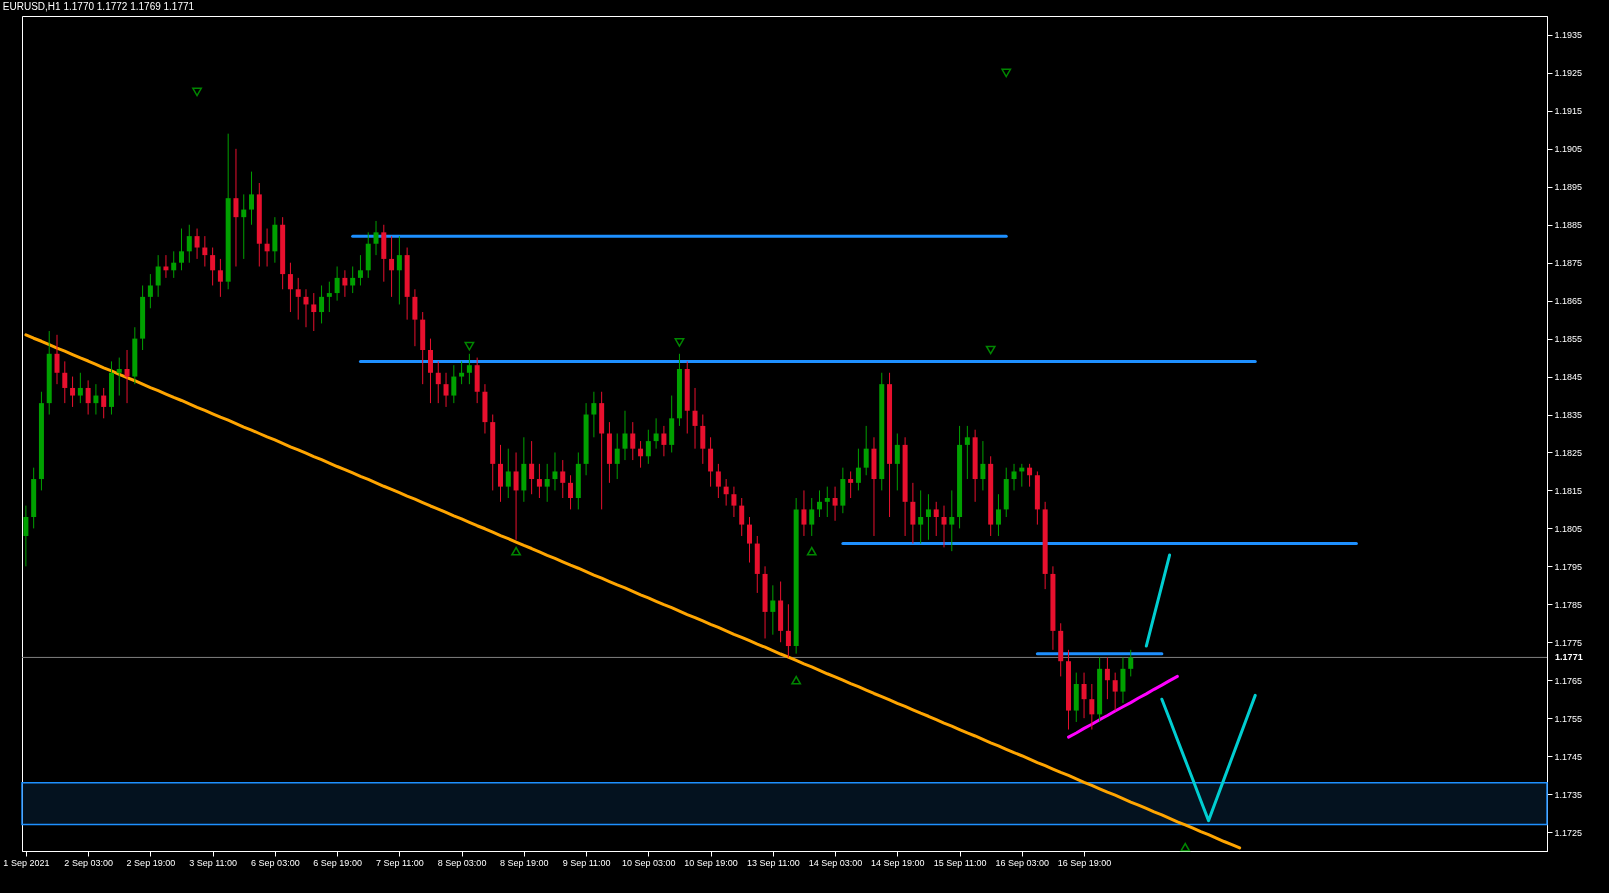 The width and height of the screenshot is (1609, 893). What do you see at coordinates (898, 862) in the screenshot?
I see `x-tick-label: 14 Sep 19:00` at bounding box center [898, 862].